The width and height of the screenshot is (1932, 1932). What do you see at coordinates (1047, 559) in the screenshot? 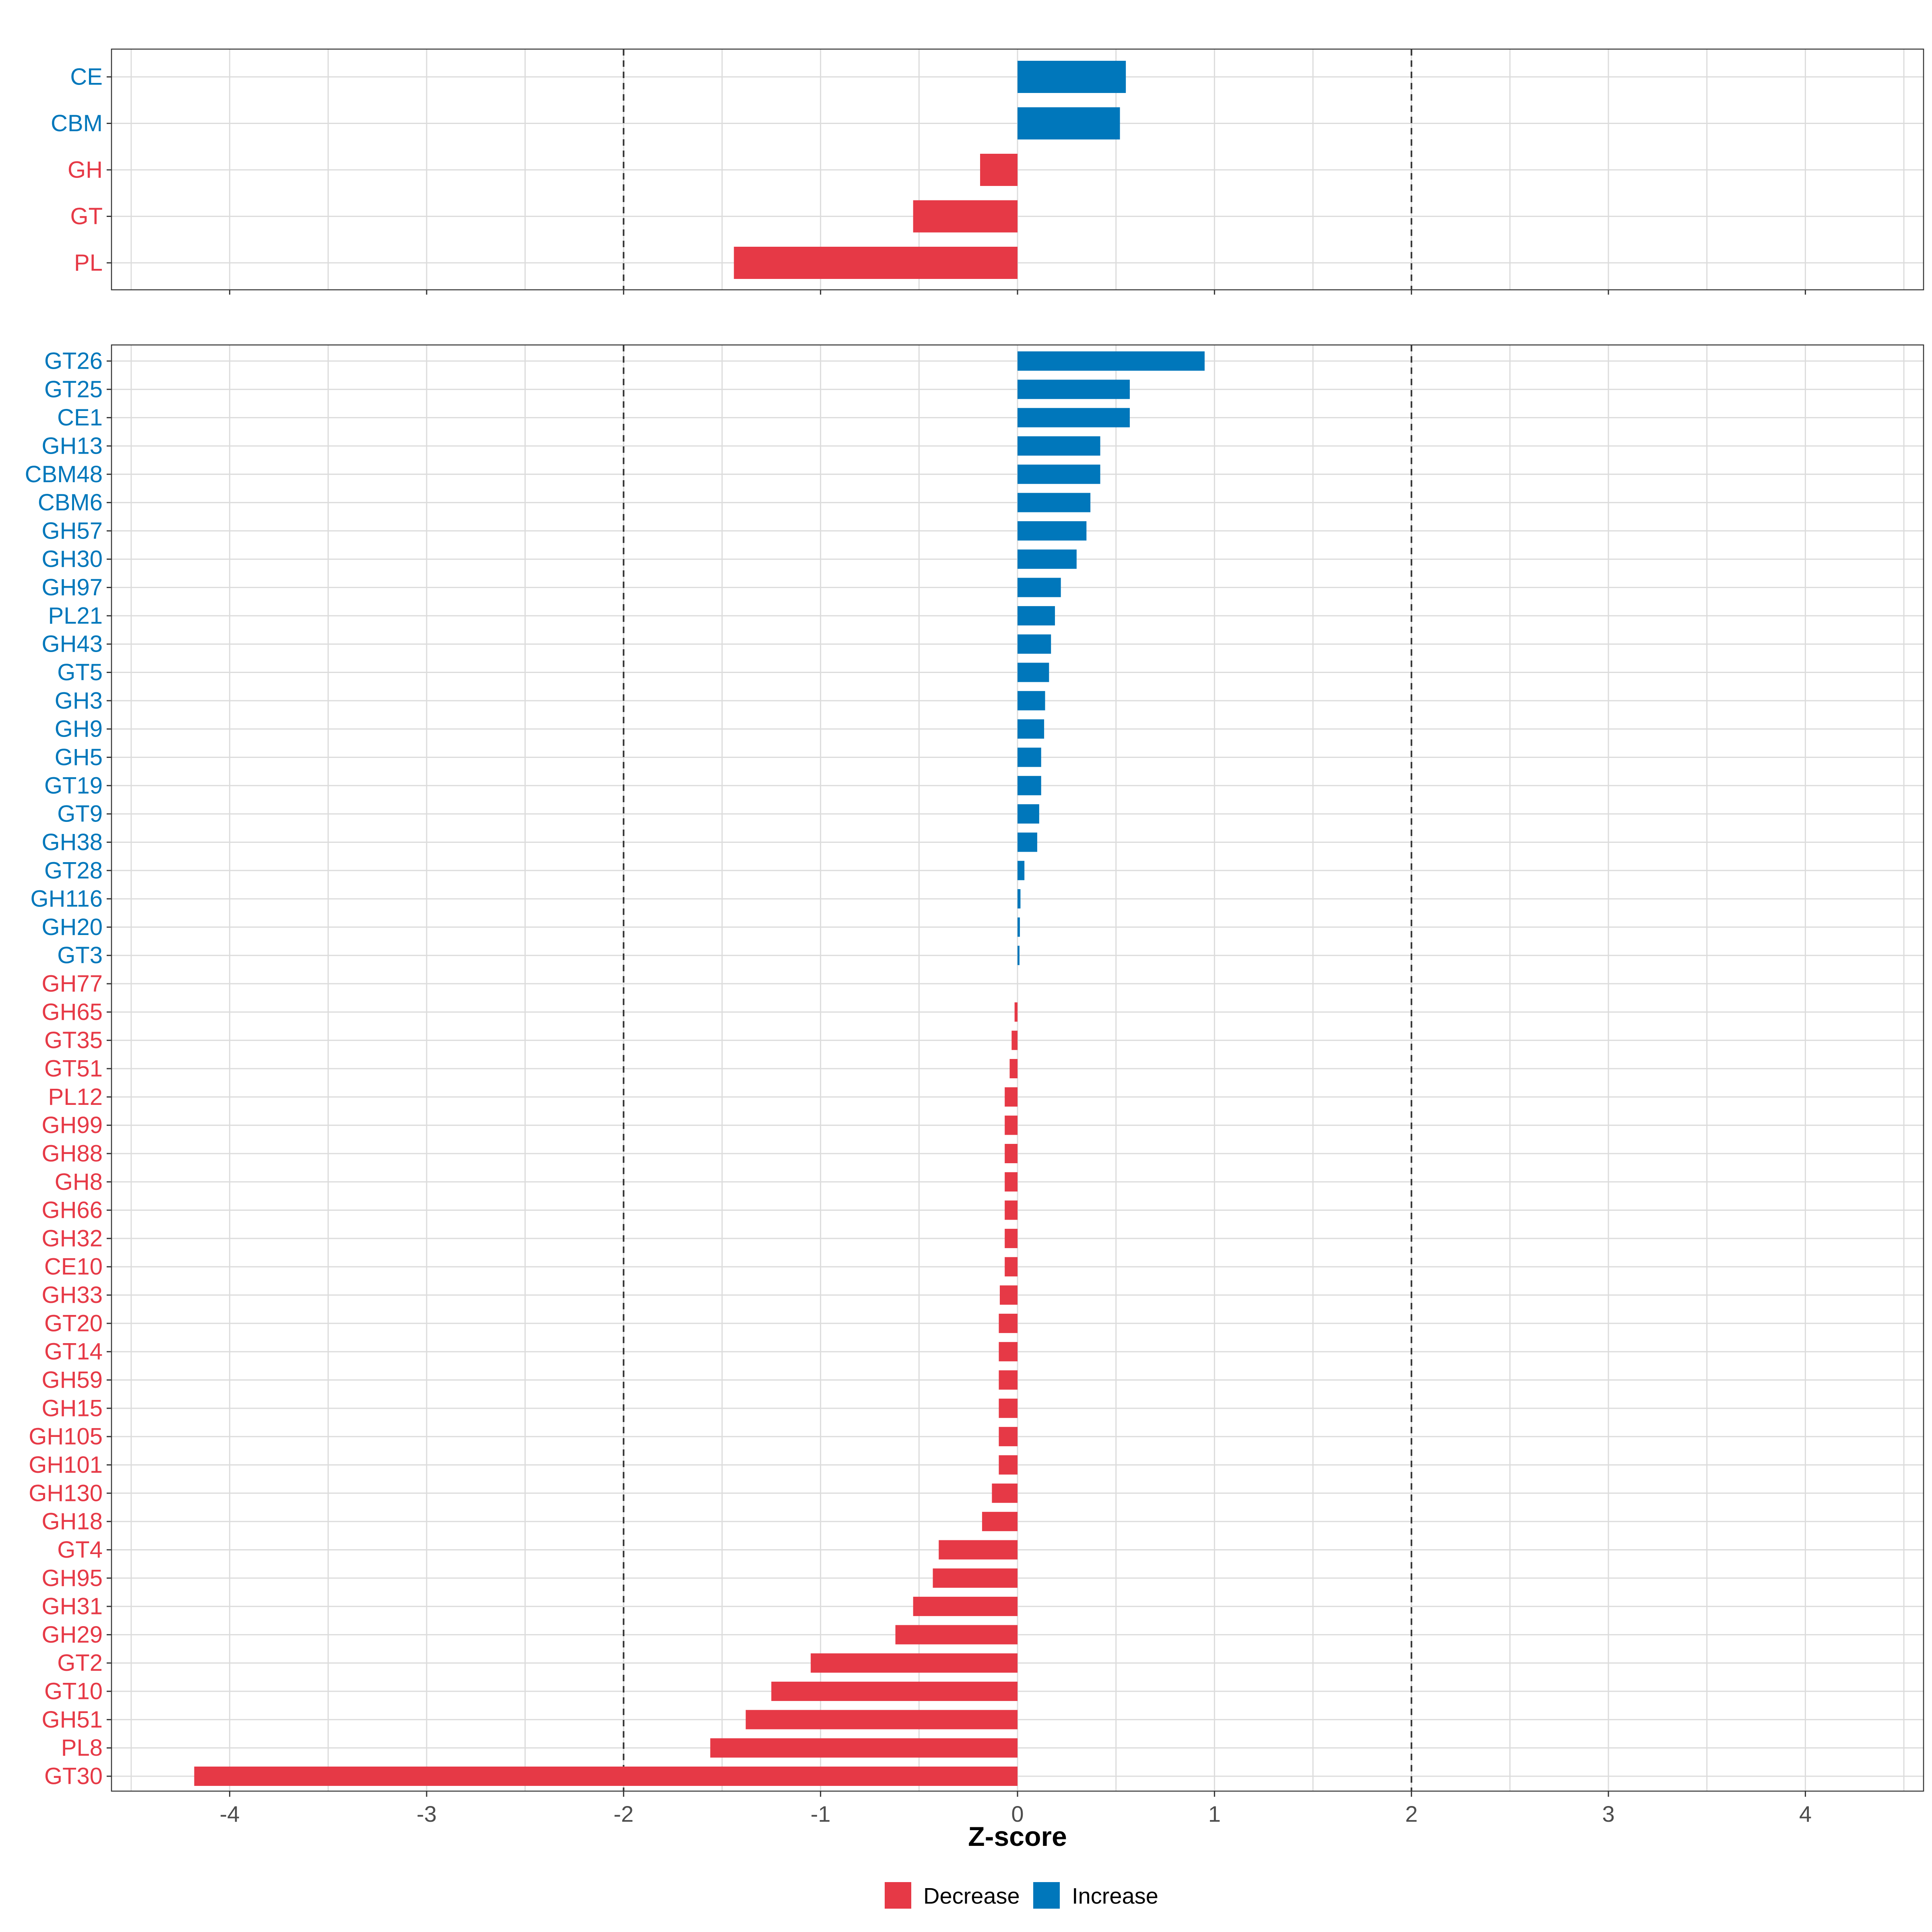
I see `bar-gh30` at bounding box center [1047, 559].